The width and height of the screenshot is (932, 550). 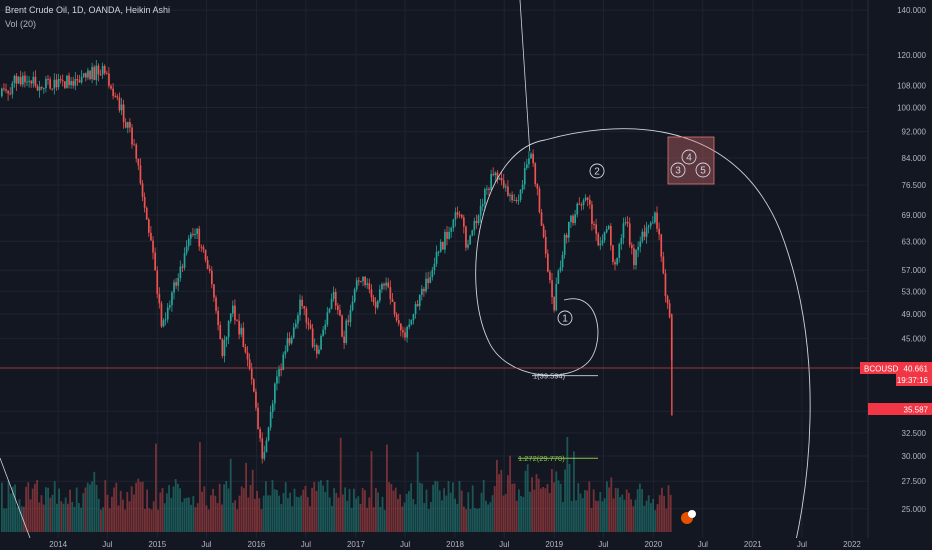 I want to click on event-flag-icon, so click(x=688, y=517).